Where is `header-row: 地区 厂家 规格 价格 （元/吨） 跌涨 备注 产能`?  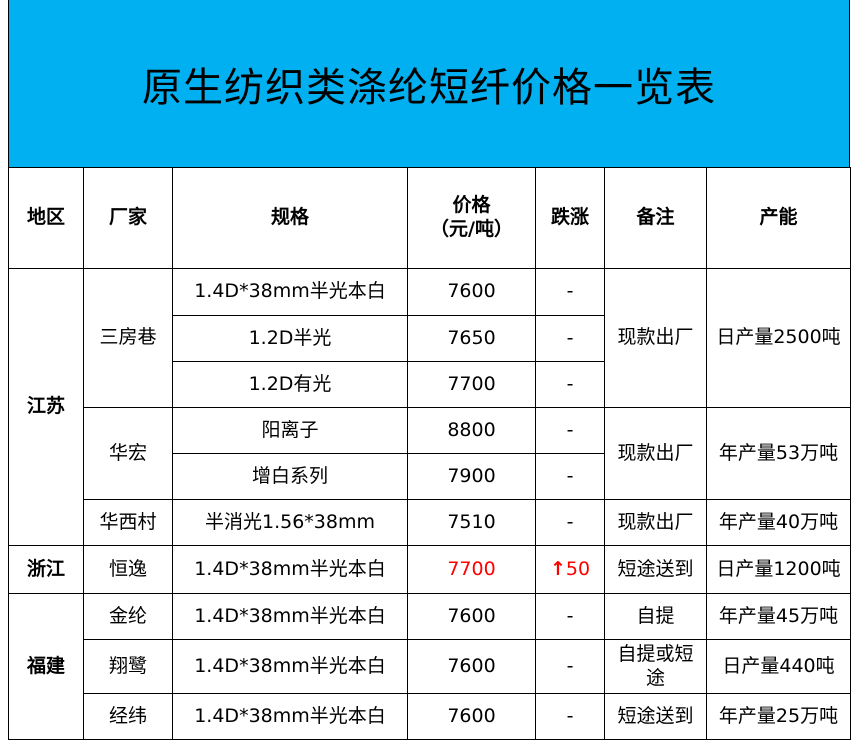 header-row: 地区 厂家 规格 价格 （元/吨） 跌涨 备注 产能 is located at coordinates (429, 218).